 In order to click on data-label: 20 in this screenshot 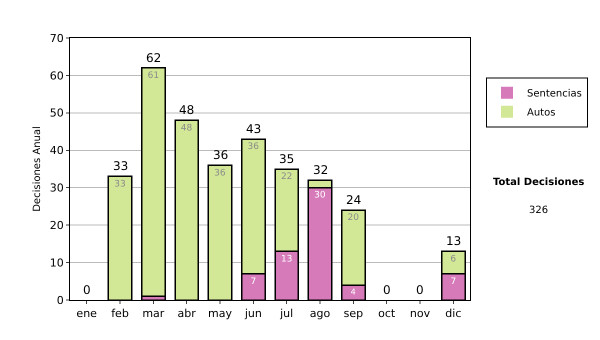, I will do `click(353, 218)`.